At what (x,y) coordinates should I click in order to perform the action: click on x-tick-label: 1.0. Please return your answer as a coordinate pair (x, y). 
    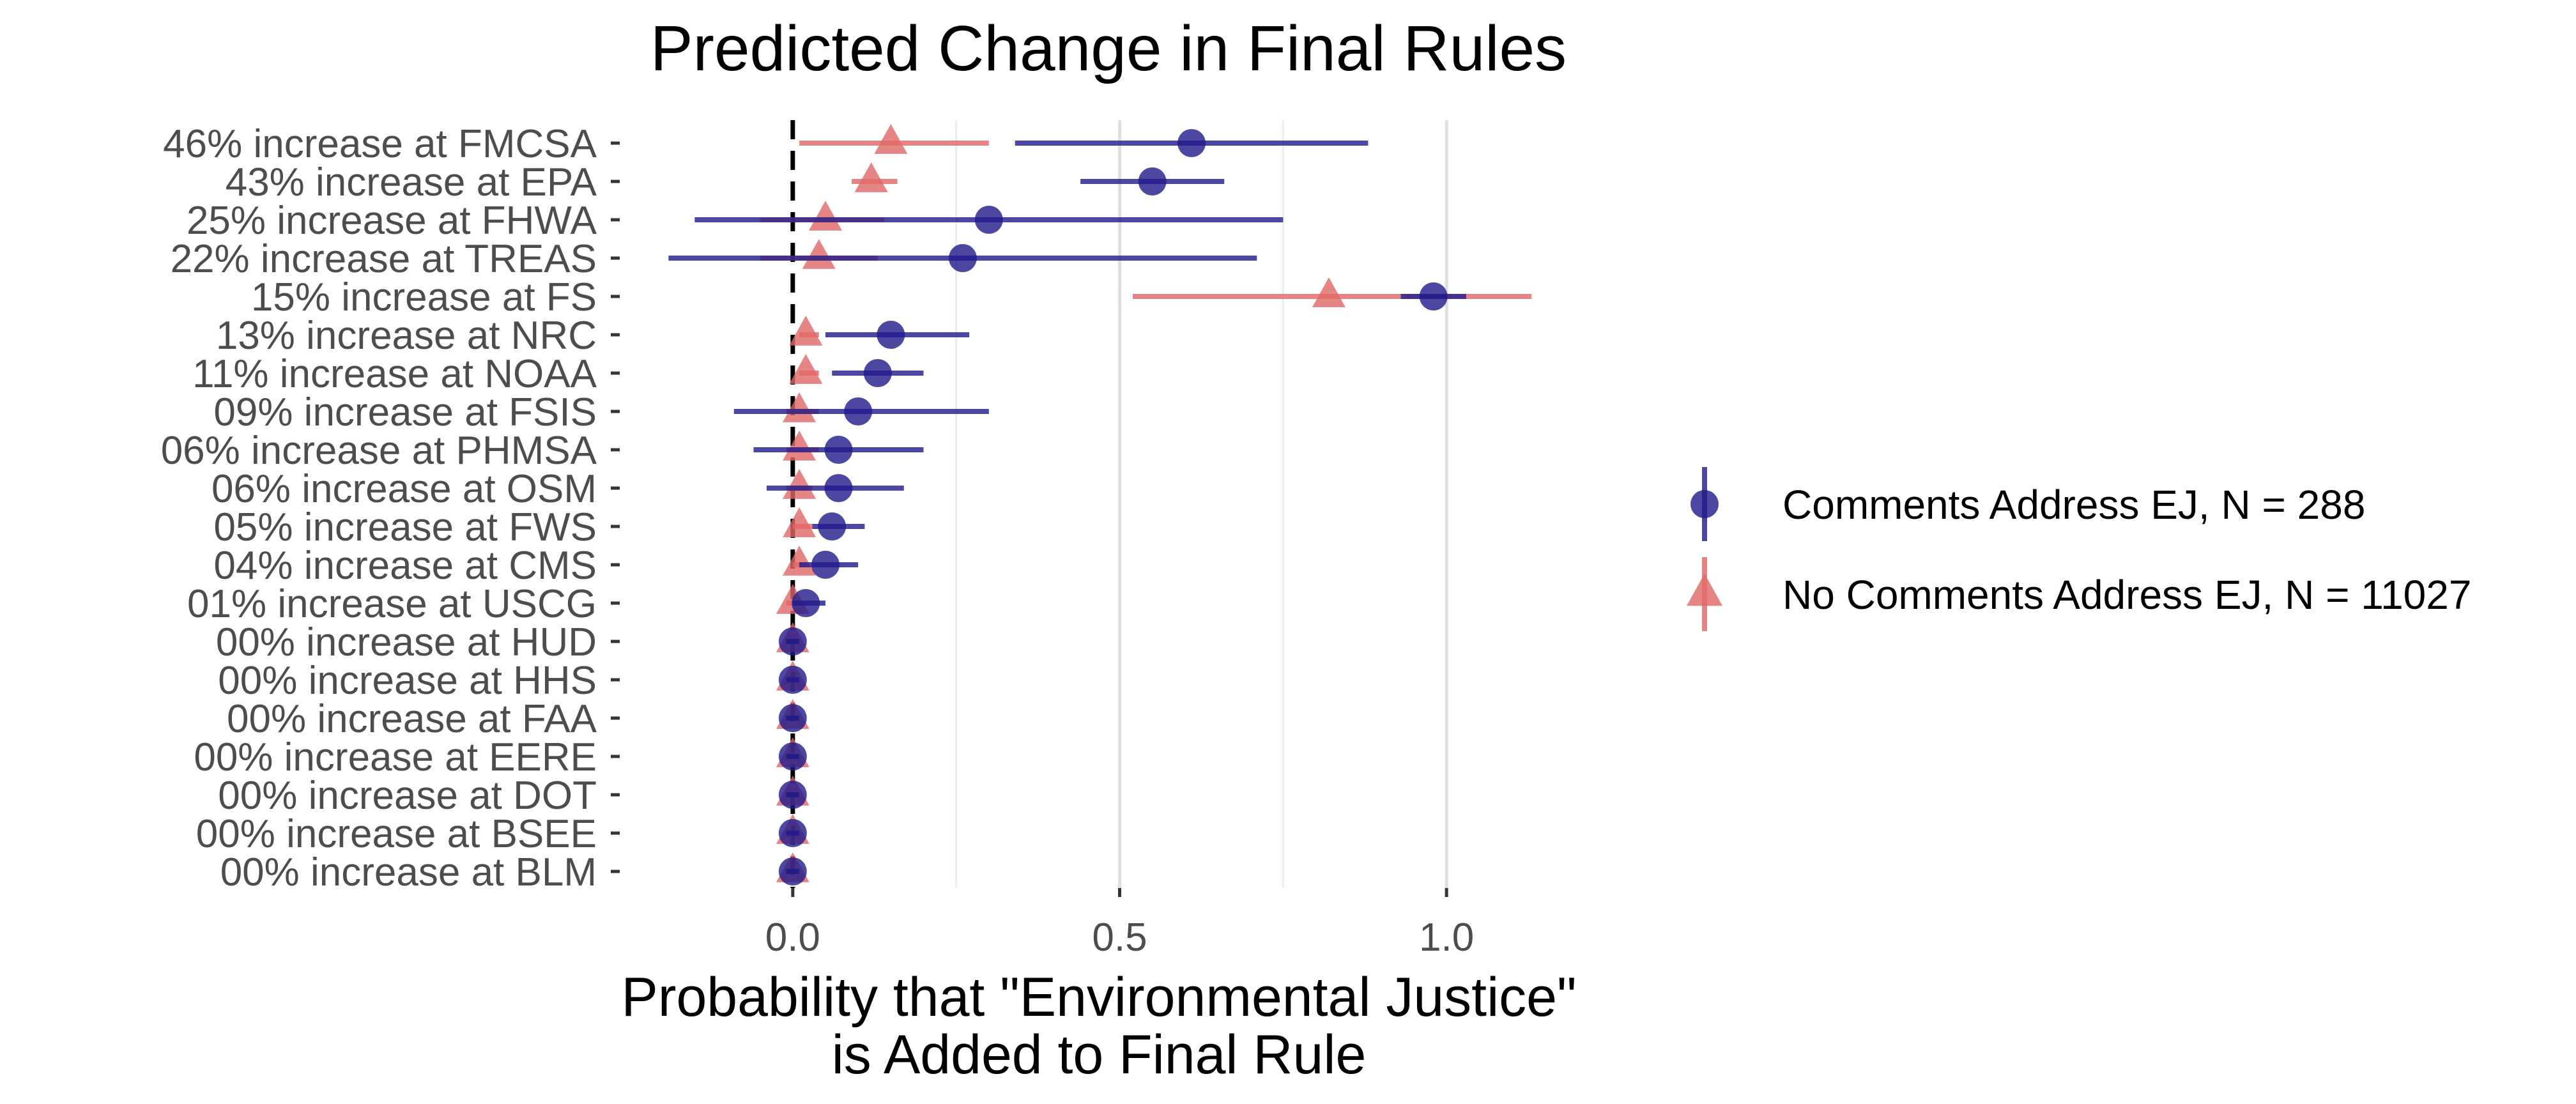
    Looking at the image, I should click on (1446, 938).